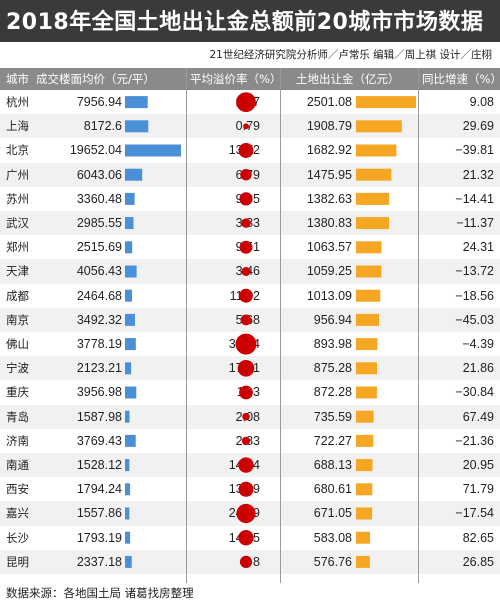  I want to click on data-source: 数据来源：各地国土局 诸葛找房整理, so click(100, 593).